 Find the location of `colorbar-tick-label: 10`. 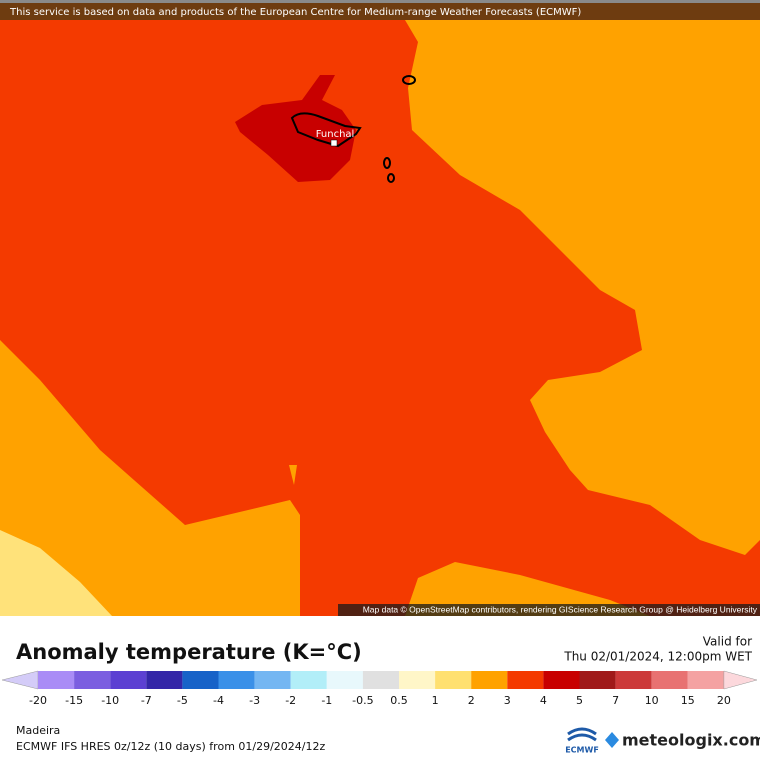

colorbar-tick-label: 10 is located at coordinates (652, 700).